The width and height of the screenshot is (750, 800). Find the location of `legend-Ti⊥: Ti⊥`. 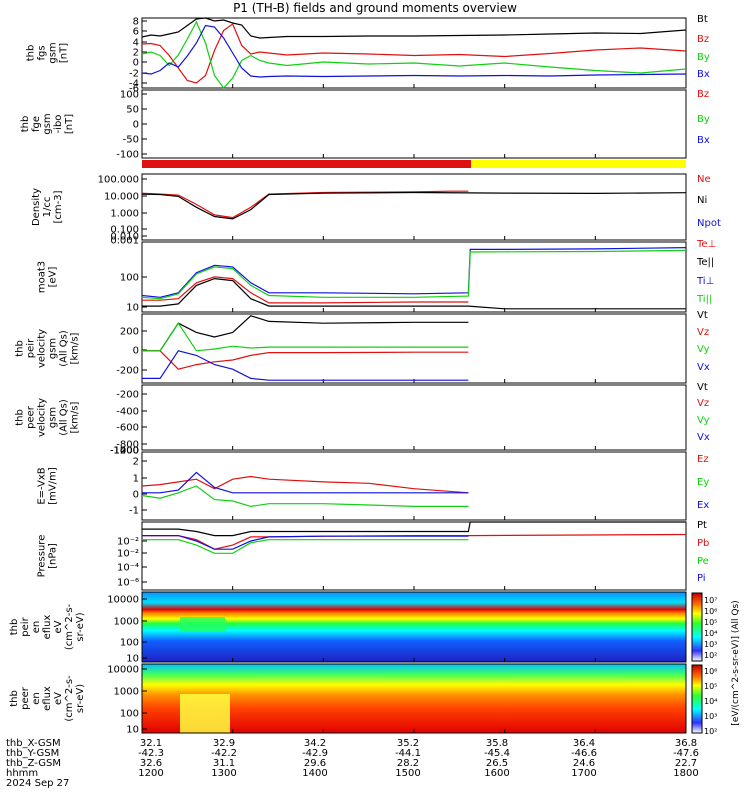

legend-Ti⊥: Ti⊥ is located at coordinates (705, 281).